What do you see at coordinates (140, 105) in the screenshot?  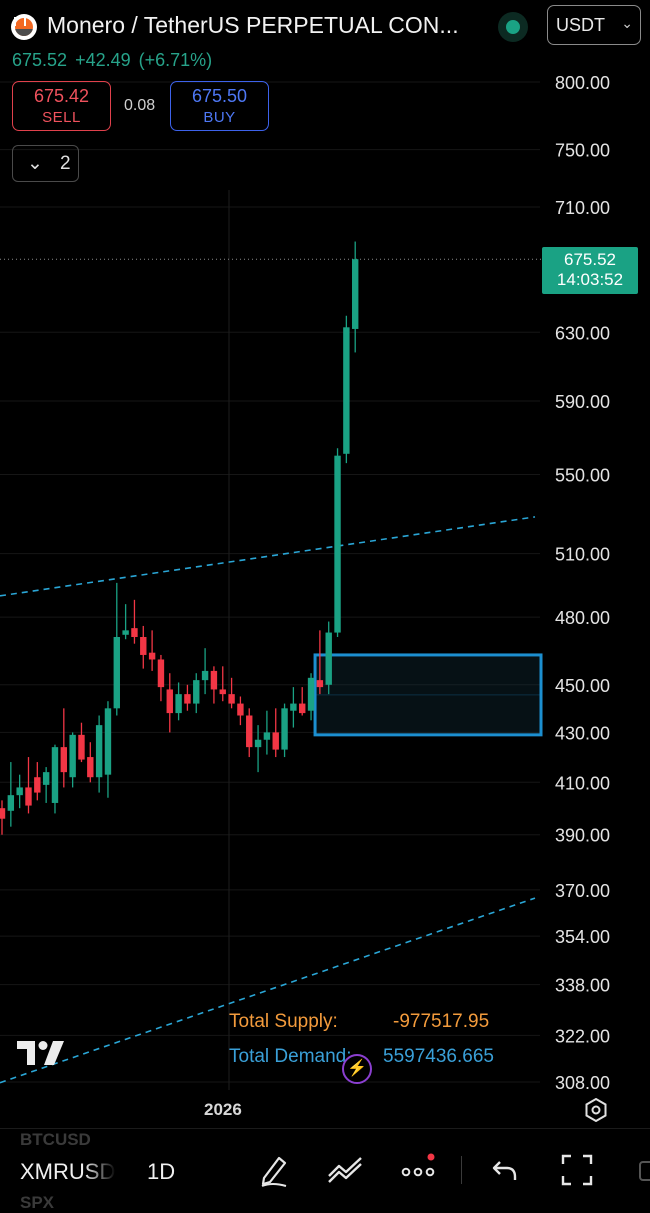 I see `spread-value: 0.08` at bounding box center [140, 105].